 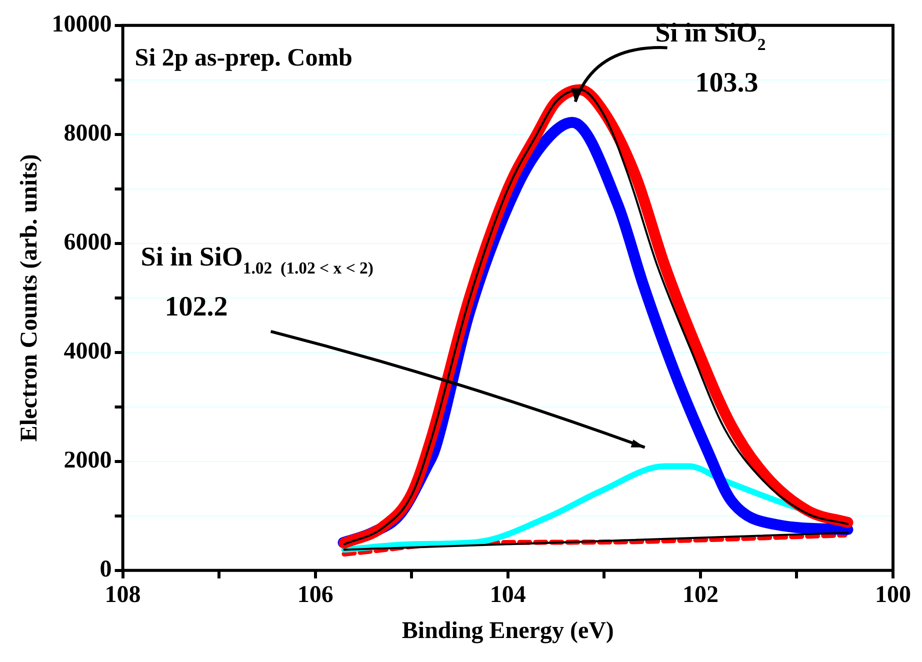 What do you see at coordinates (82, 25) in the screenshot?
I see `y-tick-label: 10000` at bounding box center [82, 25].